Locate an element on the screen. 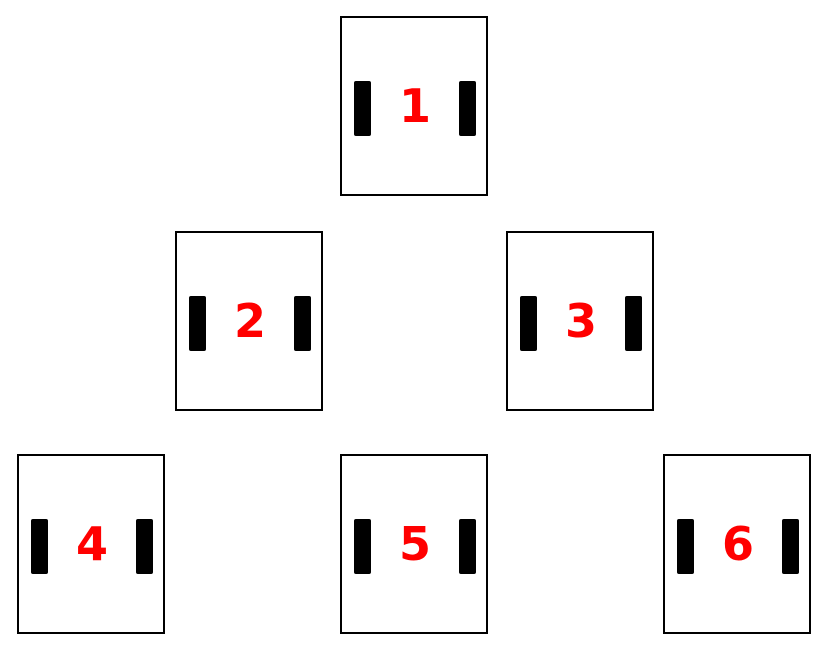  card-number: 4 is located at coordinates (91, 544).